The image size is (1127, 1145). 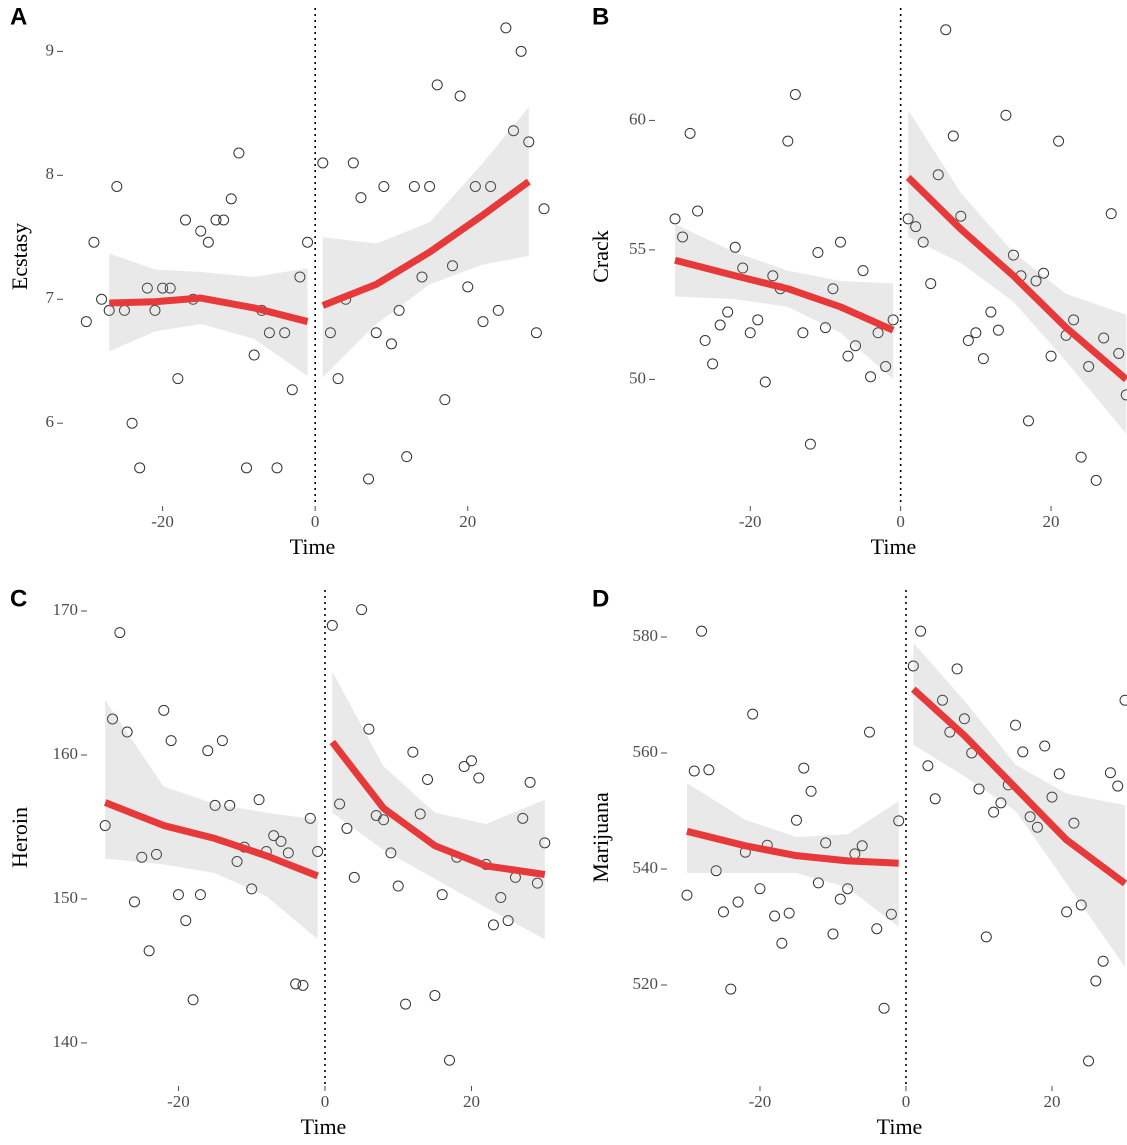 I want to click on panel-label: A, so click(x=18, y=16).